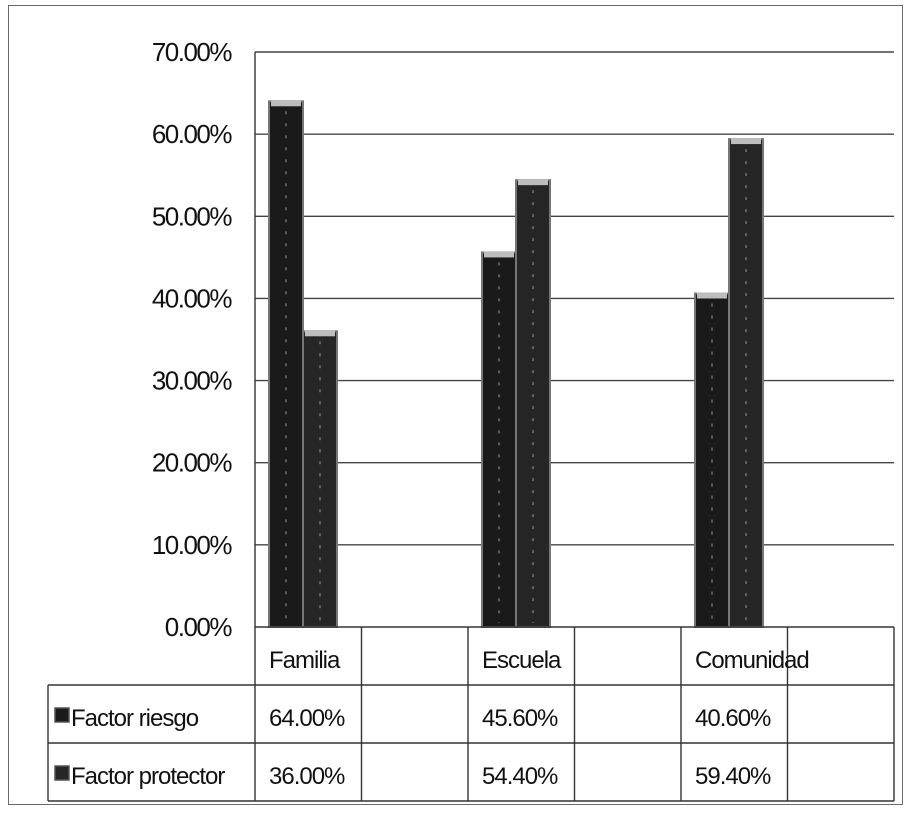 The image size is (907, 816). I want to click on legend-key-factor-riesgo, so click(62, 715).